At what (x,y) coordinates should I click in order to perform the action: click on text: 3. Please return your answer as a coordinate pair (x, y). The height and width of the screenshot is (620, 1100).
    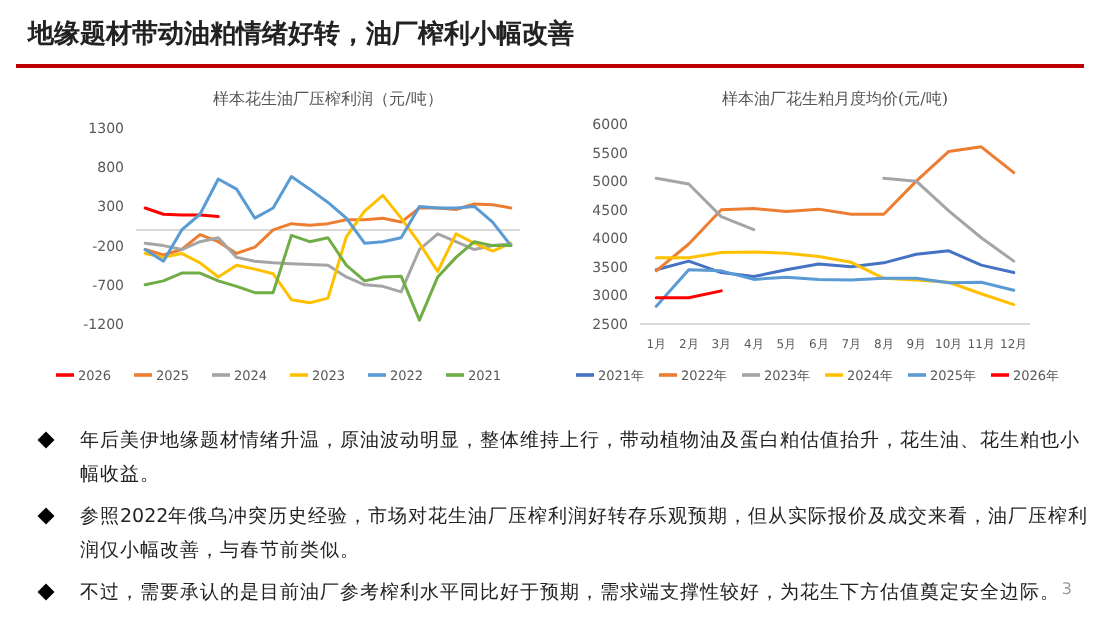
    Looking at the image, I should click on (1066, 589).